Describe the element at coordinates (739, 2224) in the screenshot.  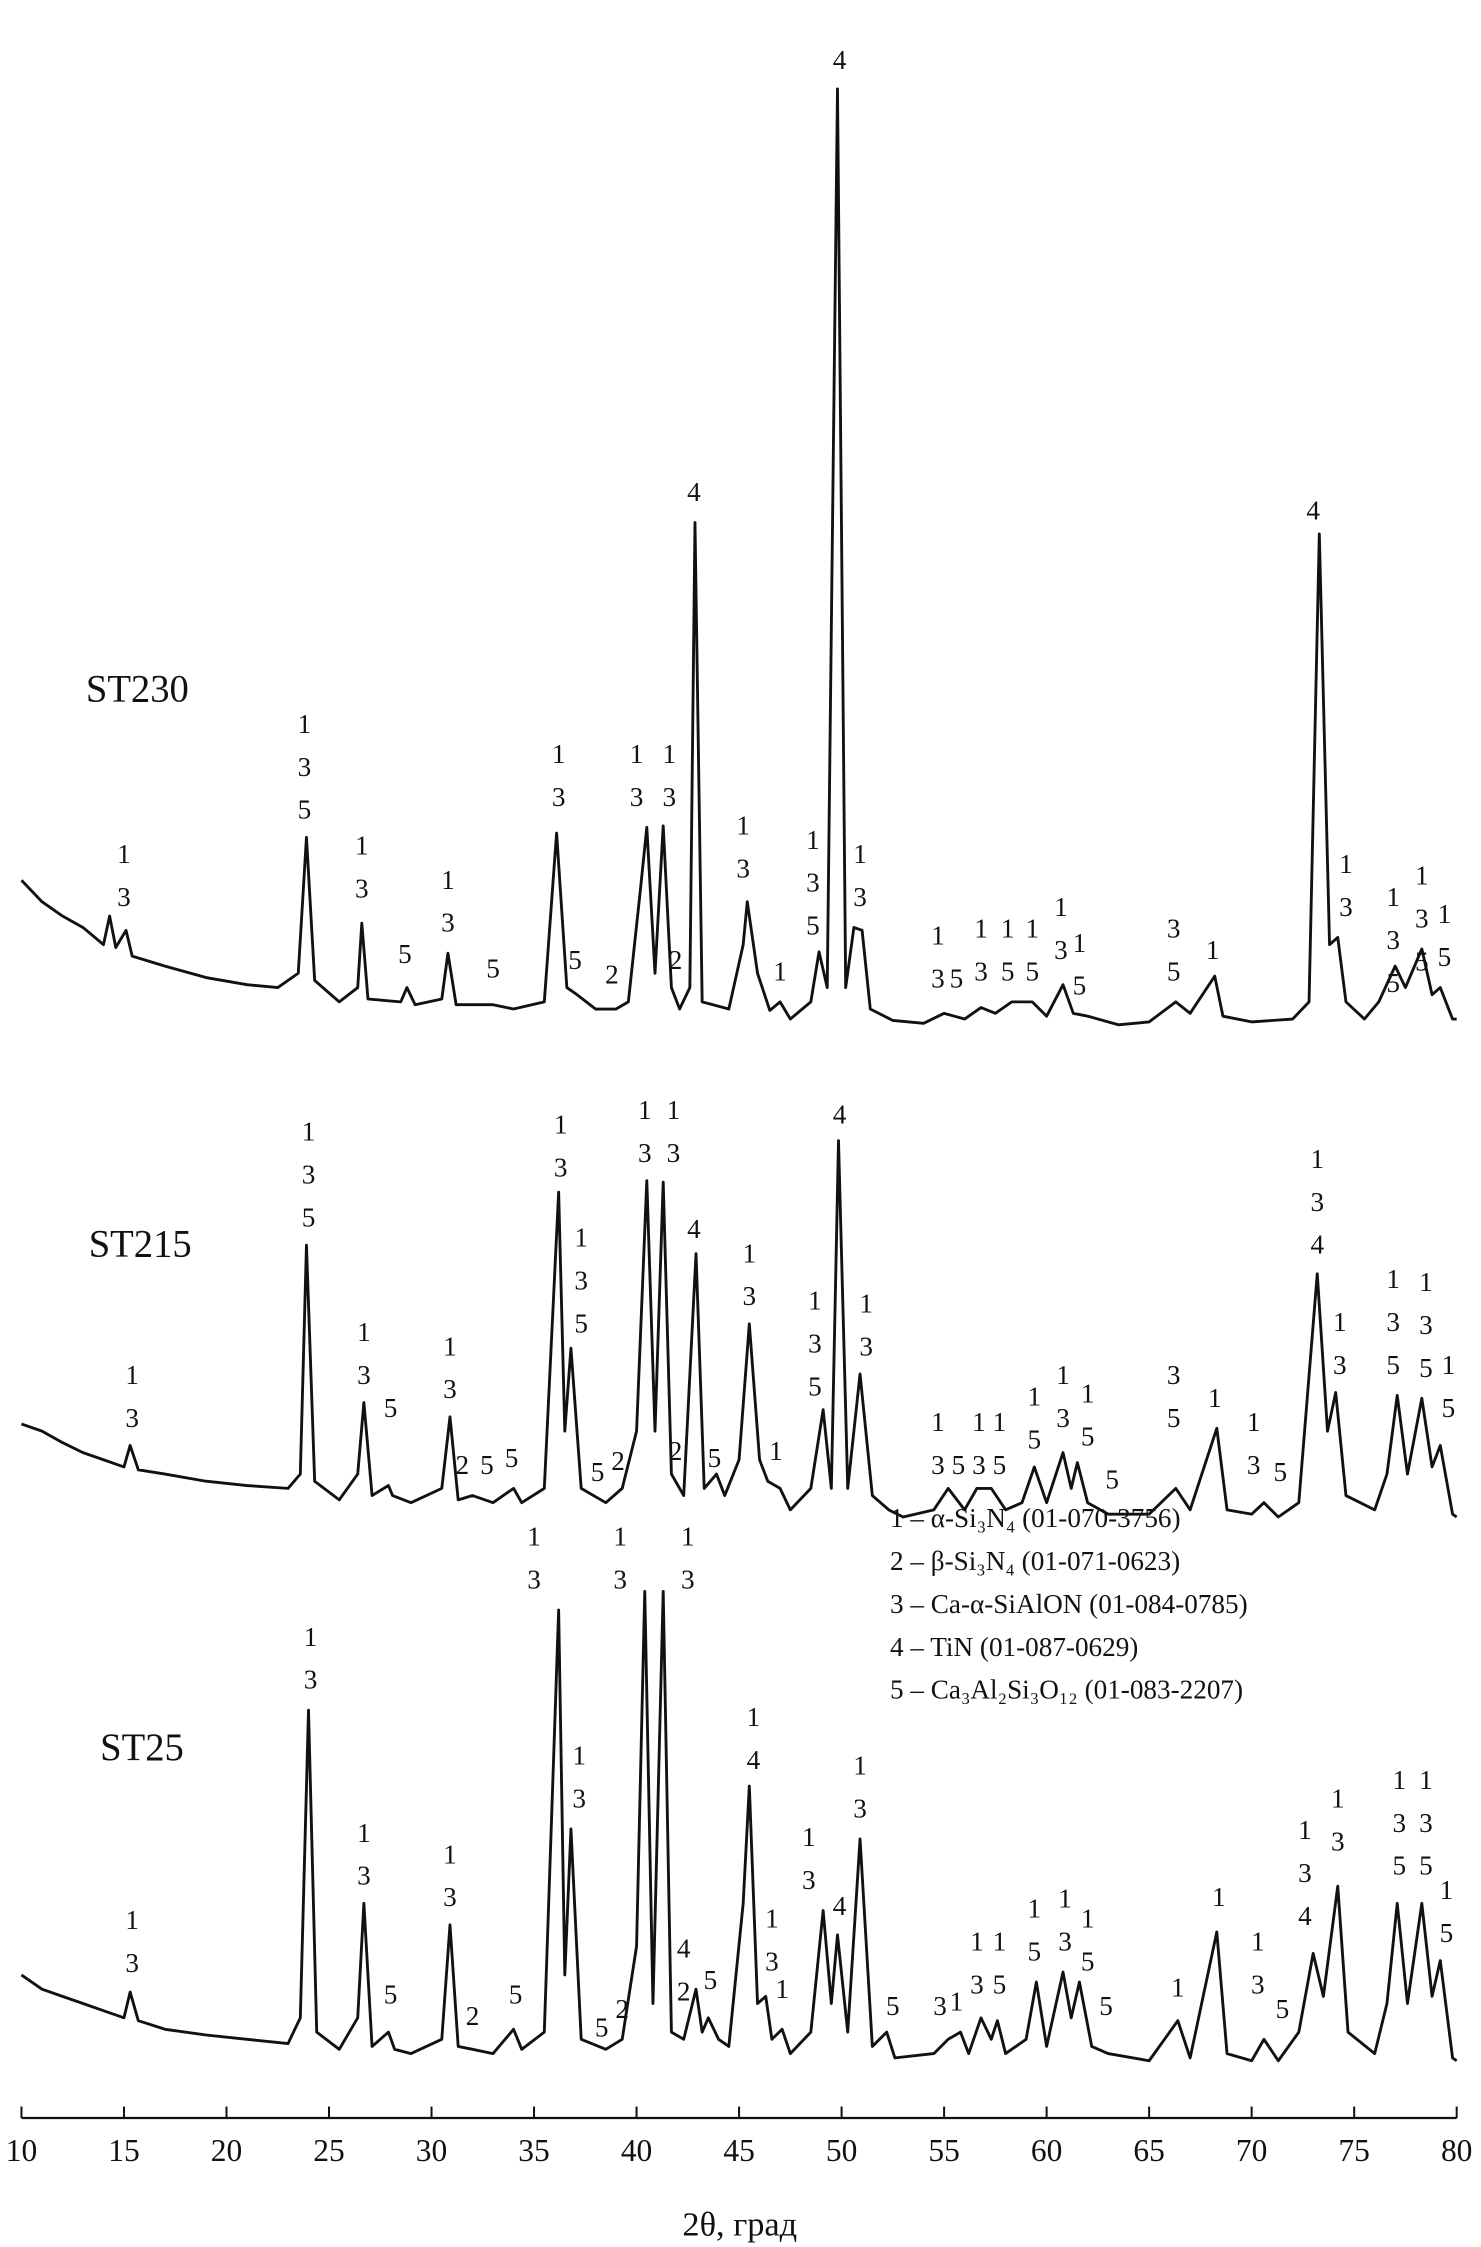
I see `x-axis-title: 2θ, град` at that location.